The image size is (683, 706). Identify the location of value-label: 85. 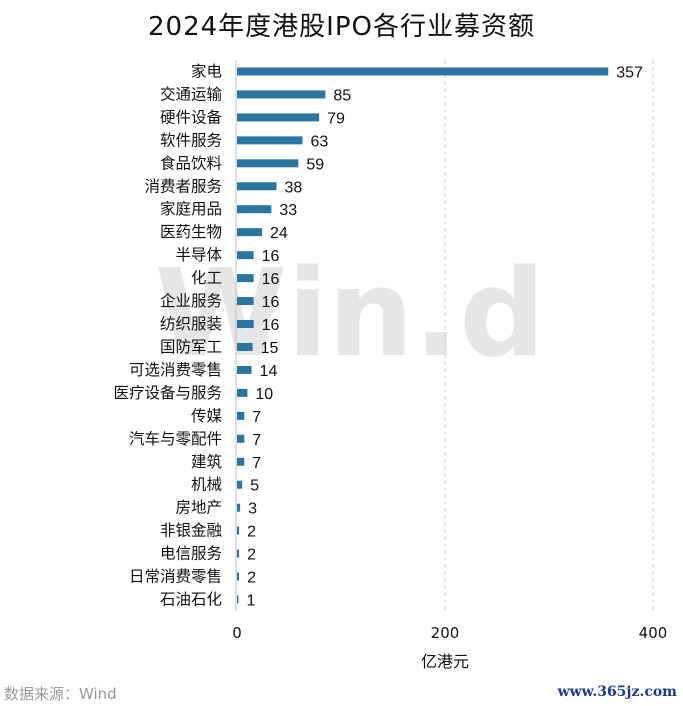
(342, 95).